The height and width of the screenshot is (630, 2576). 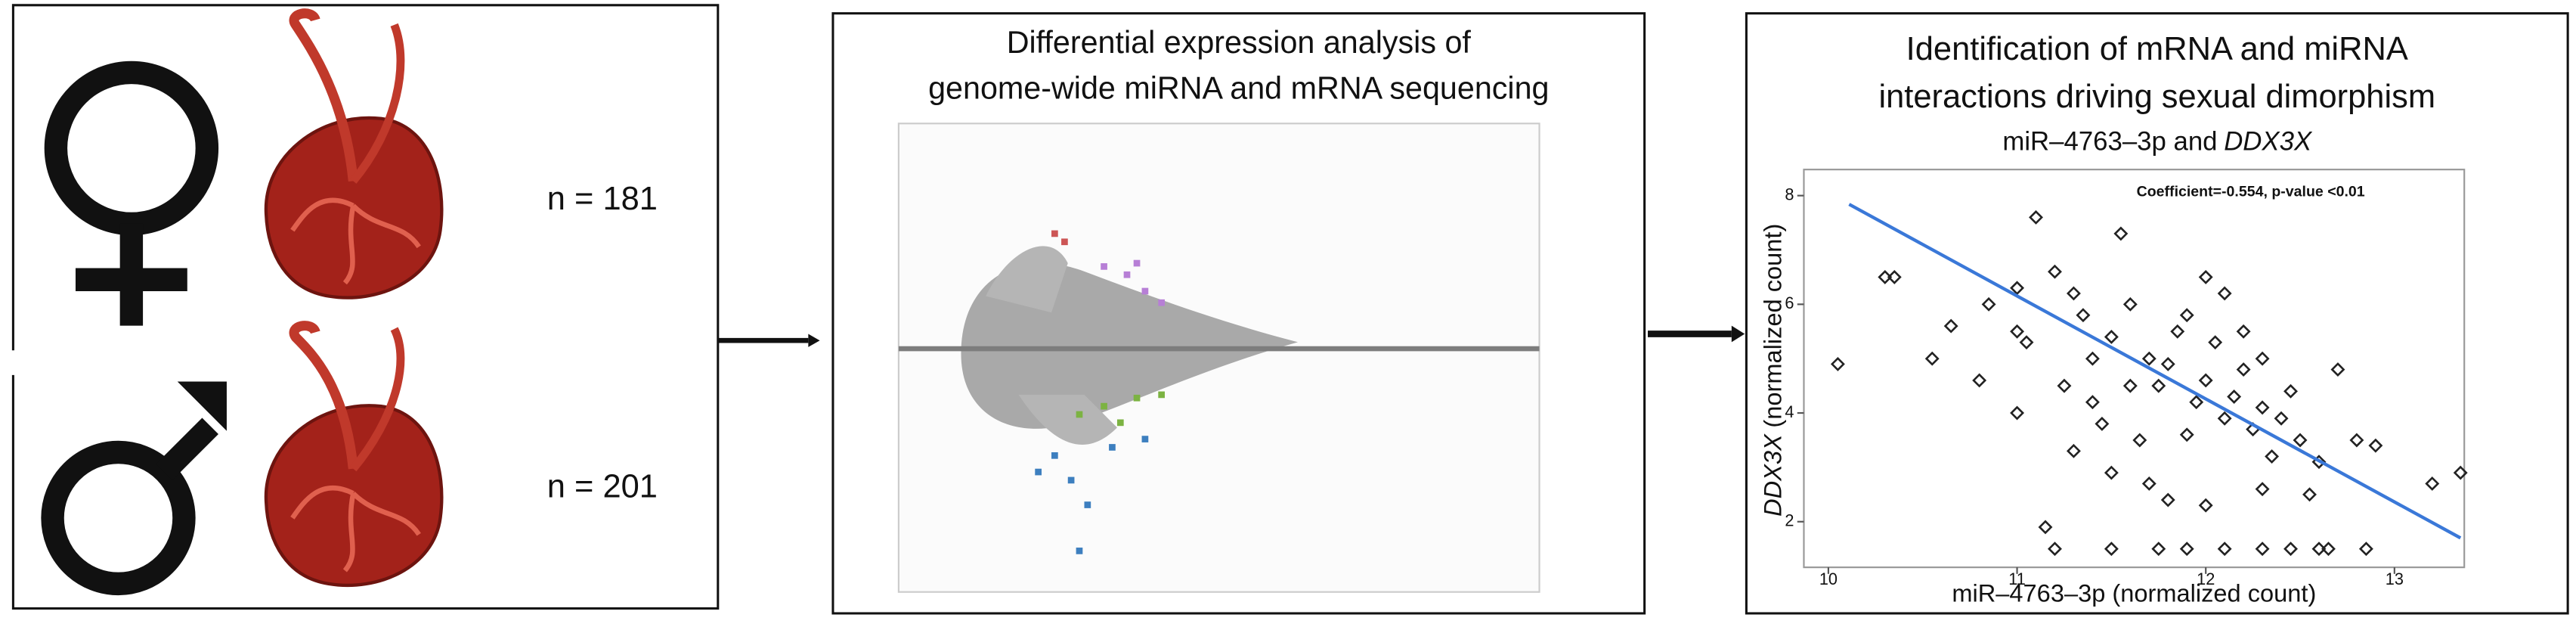 What do you see at coordinates (2395, 578) in the screenshot?
I see `x-tick-label: 13` at bounding box center [2395, 578].